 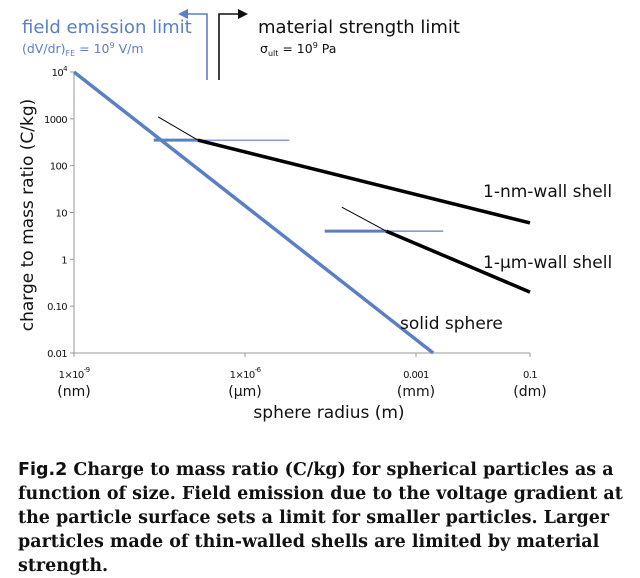 I want to click on material-strength-formula: σult = 109 Pa, so click(x=298, y=49).